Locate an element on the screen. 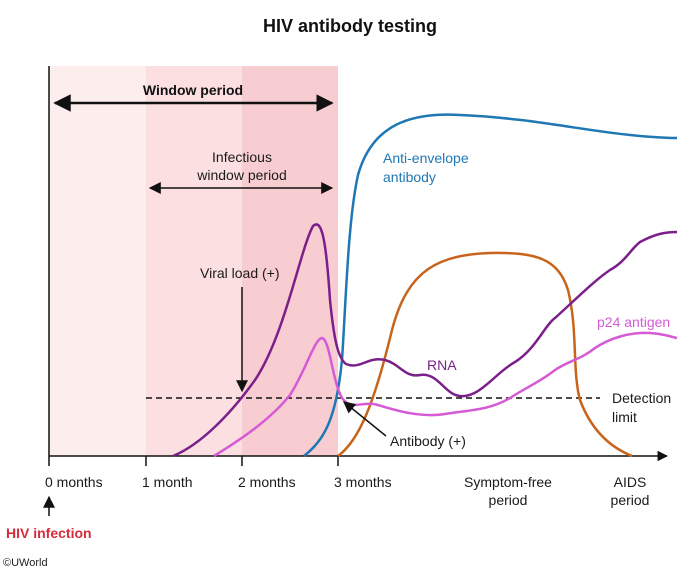 Image resolution: width=700 pixels, height=570 pixels. tick-1-month: 1 month is located at coordinates (167, 482).